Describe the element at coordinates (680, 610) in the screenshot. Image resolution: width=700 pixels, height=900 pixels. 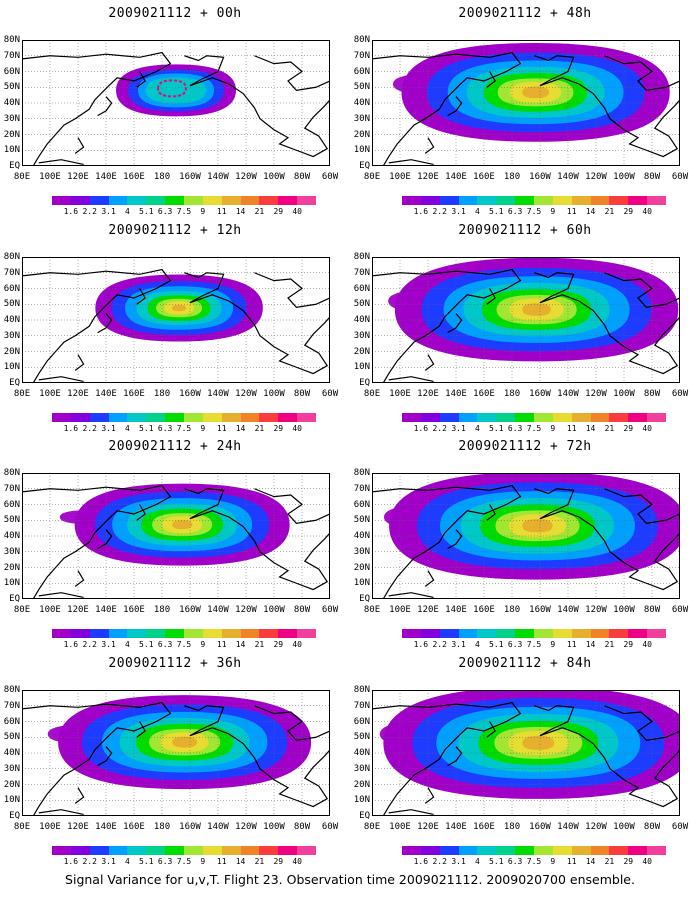
I see `longitude-label: 60W` at that location.